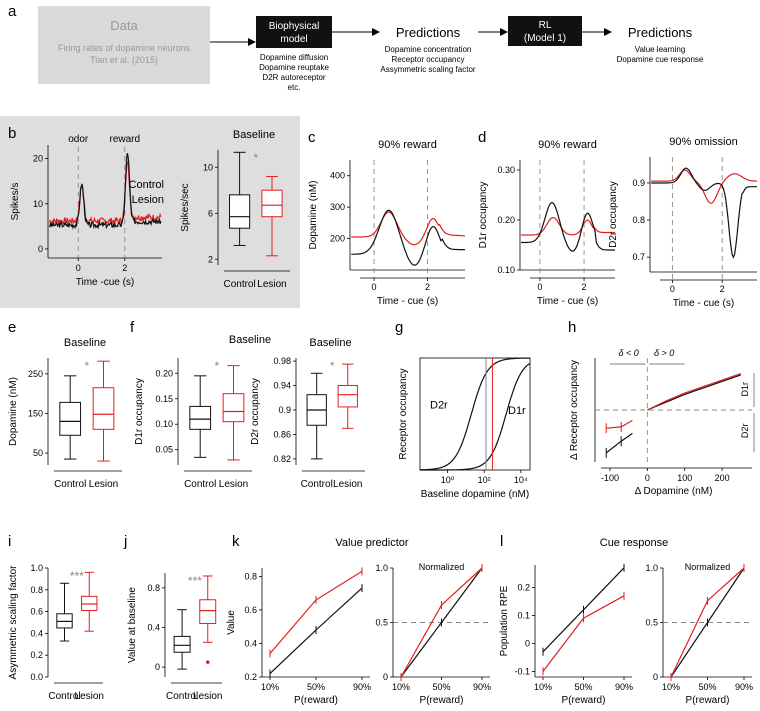 This screenshot has width=760, height=711. Describe the element at coordinates (282, 459) in the screenshot. I see `f2-ytick-label: 0.82` at that location.